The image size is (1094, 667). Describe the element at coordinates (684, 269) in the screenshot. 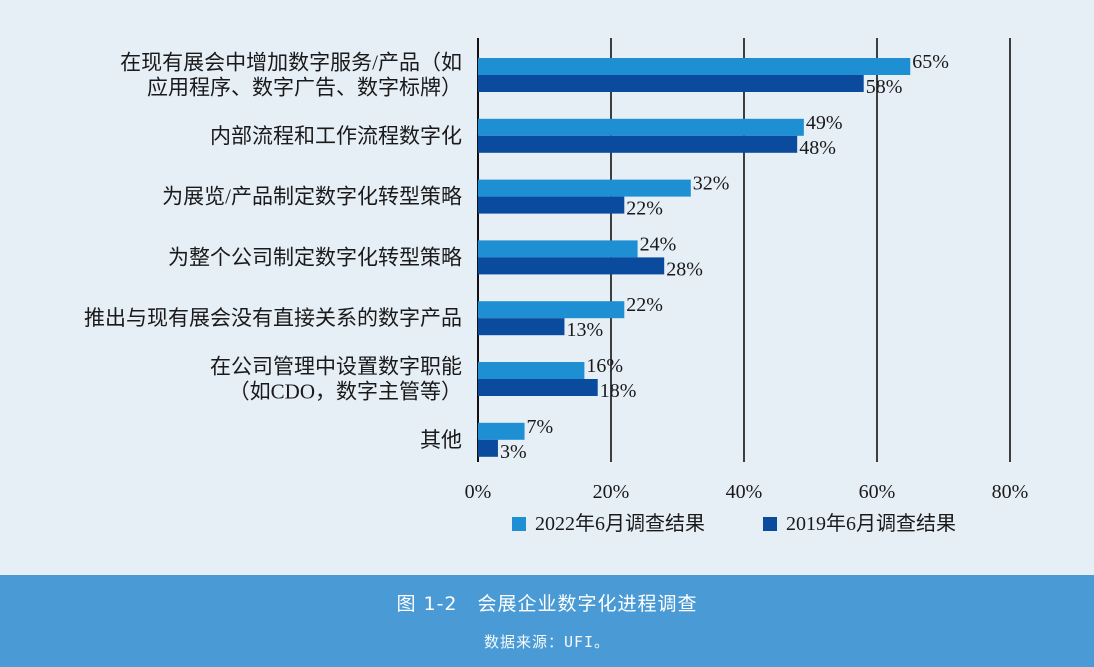

I see `data-label: 28%` at that location.